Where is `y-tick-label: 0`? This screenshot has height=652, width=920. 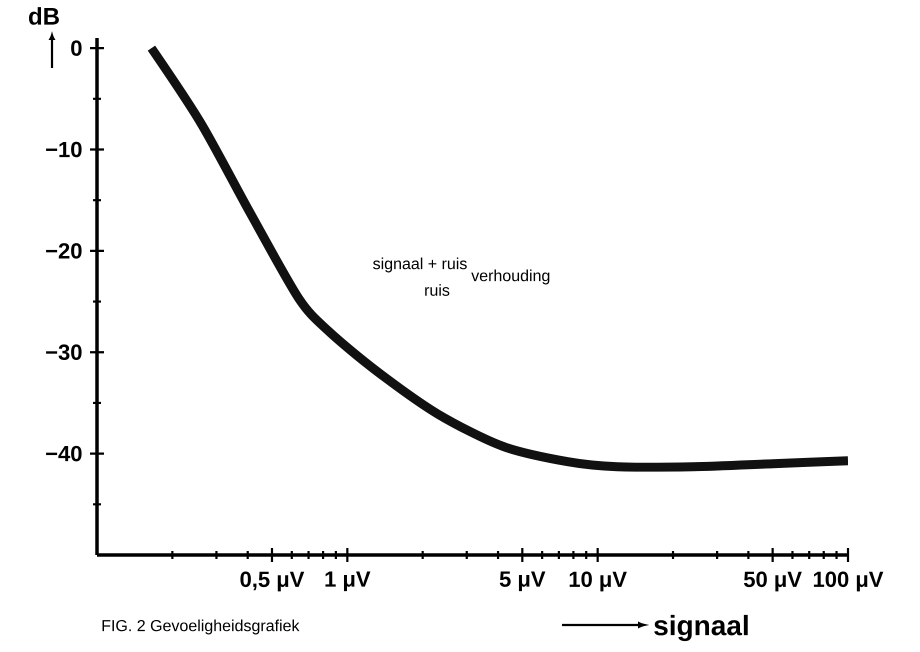 y-tick-label: 0 is located at coordinates (76, 48).